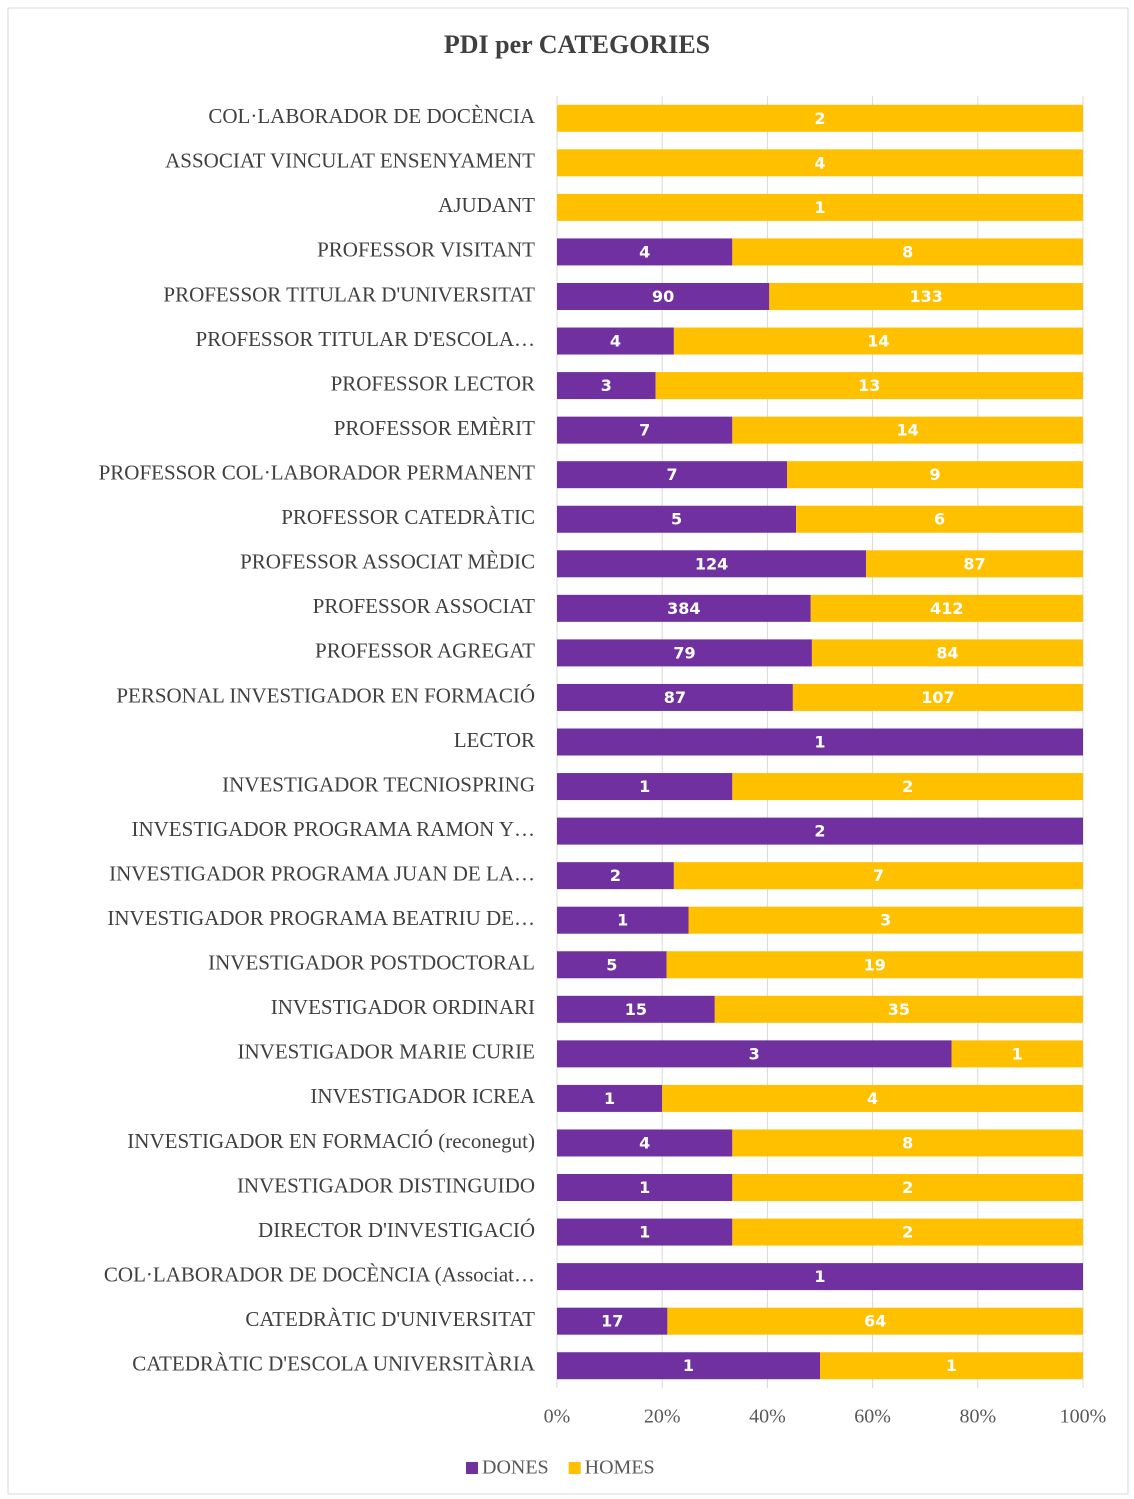 This screenshot has height=1499, width=1134. I want to click on data-label: 13, so click(869, 385).